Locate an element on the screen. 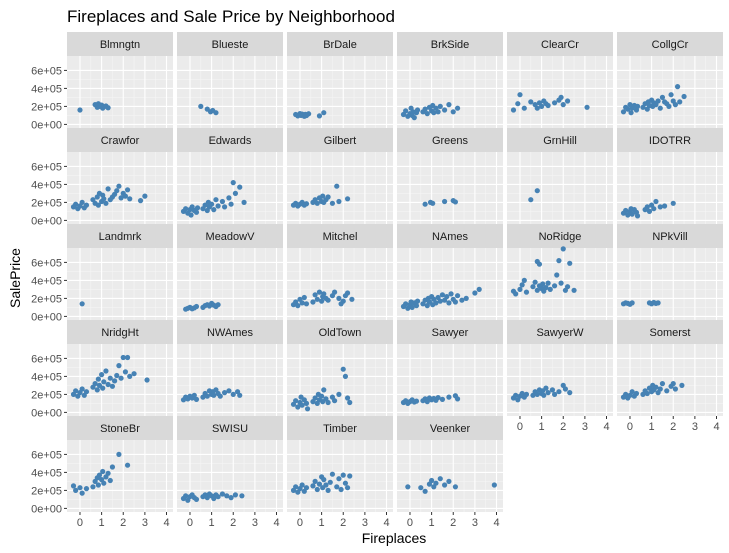 The height and width of the screenshot is (553, 729). facet-label: NWAmes is located at coordinates (230, 333).